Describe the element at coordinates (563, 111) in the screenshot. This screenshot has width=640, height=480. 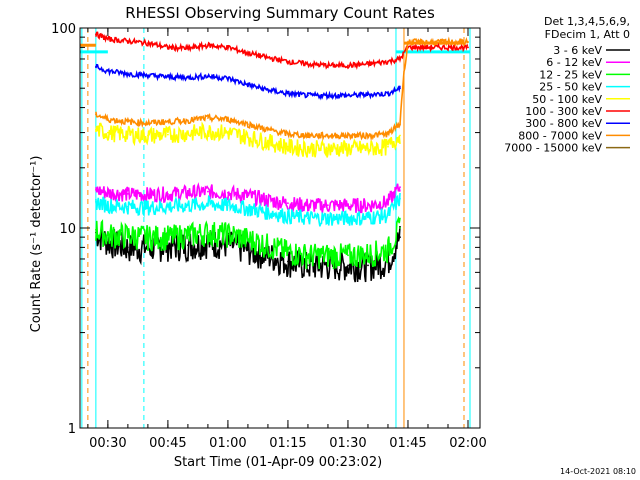
I see `legend-label-5: 100 - 300 keV` at that location.